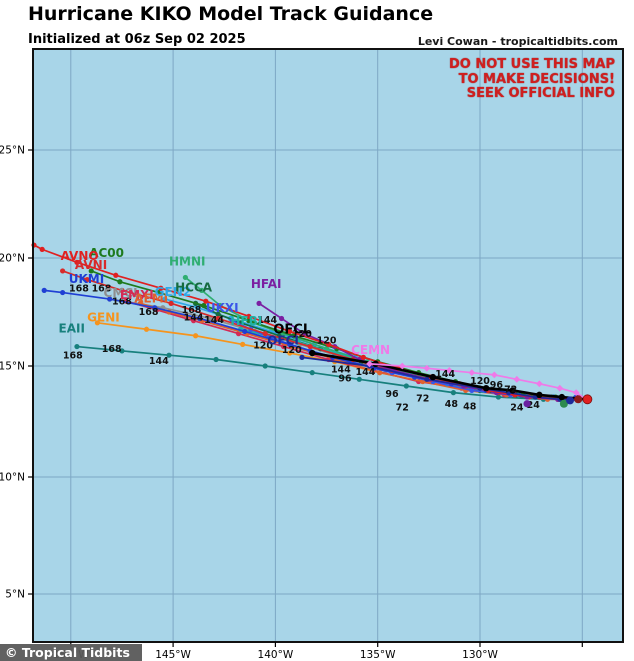 This screenshot has width=634, height=661. Describe the element at coordinates (173, 292) in the screenshot. I see `model-label-gen2: GEN2` at that location.